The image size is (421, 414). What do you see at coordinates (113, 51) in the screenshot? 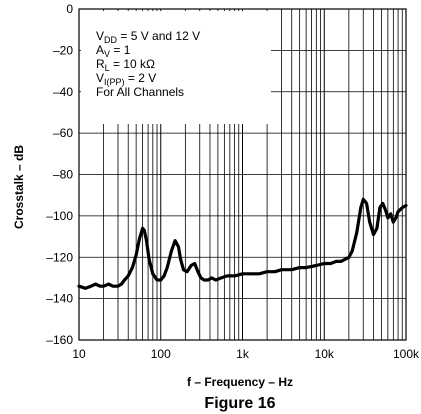
I see `condition-line: AV = 1` at bounding box center [113, 51].